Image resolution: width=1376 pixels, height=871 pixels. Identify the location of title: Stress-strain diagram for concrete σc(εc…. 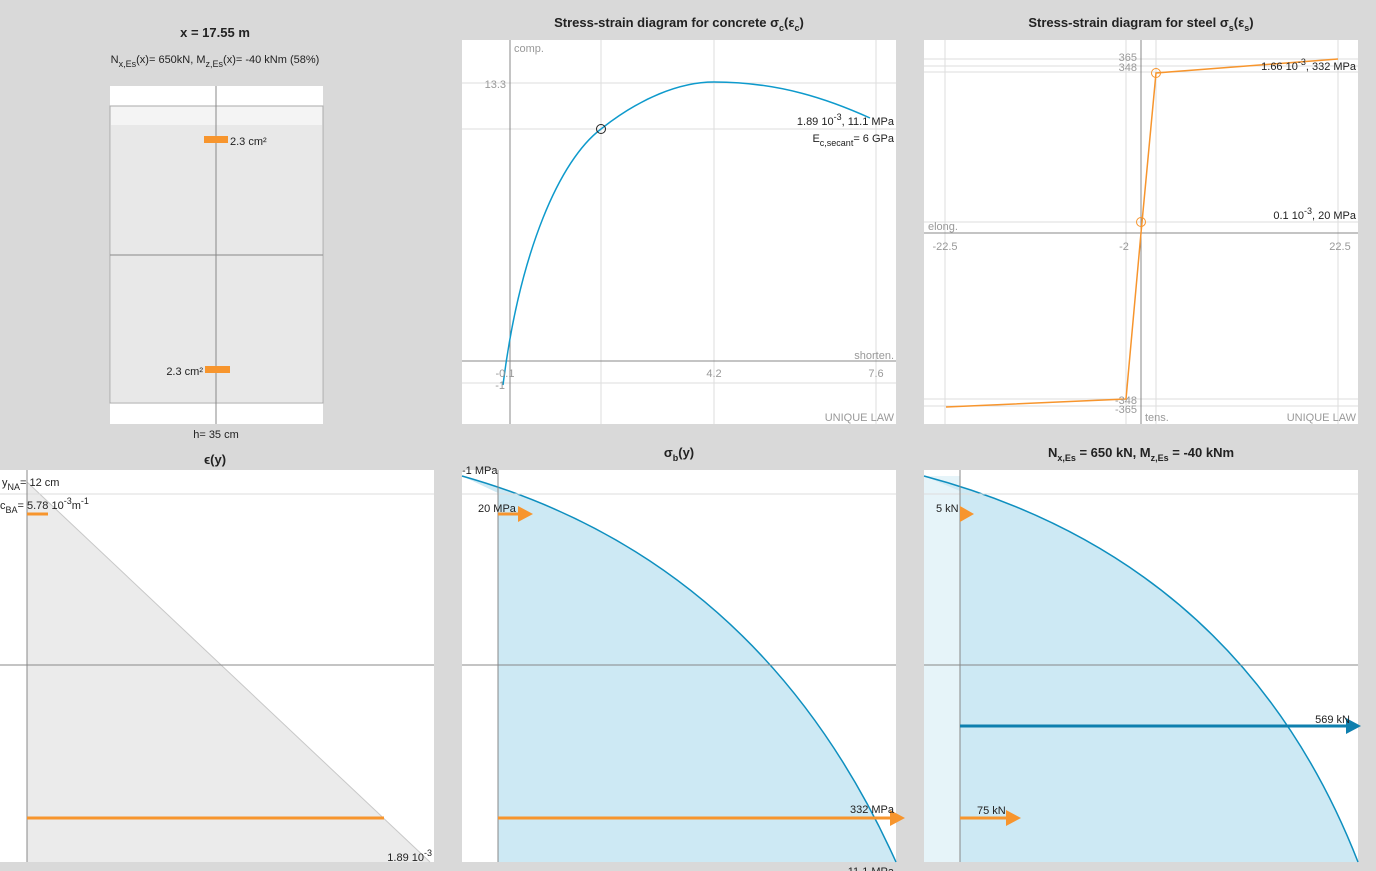
(679, 24).